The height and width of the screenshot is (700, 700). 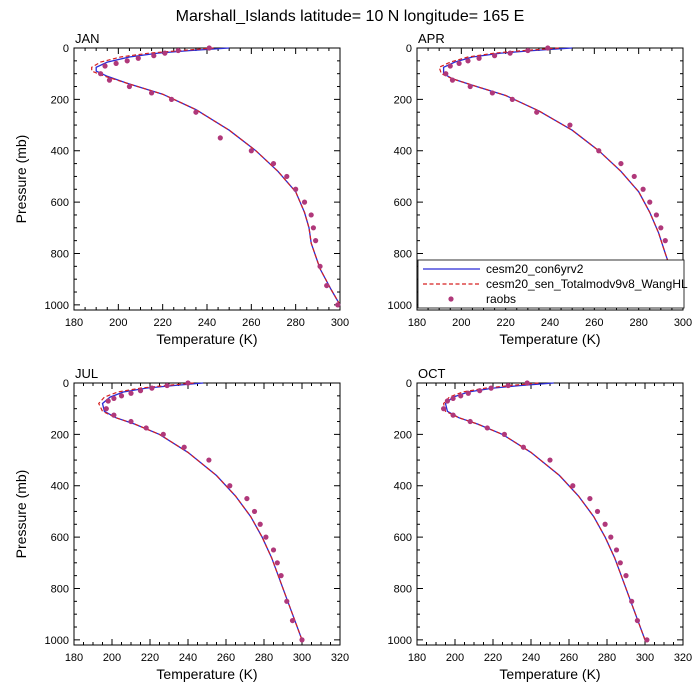 What do you see at coordinates (431, 38) in the screenshot?
I see `panel-label: APR` at bounding box center [431, 38].